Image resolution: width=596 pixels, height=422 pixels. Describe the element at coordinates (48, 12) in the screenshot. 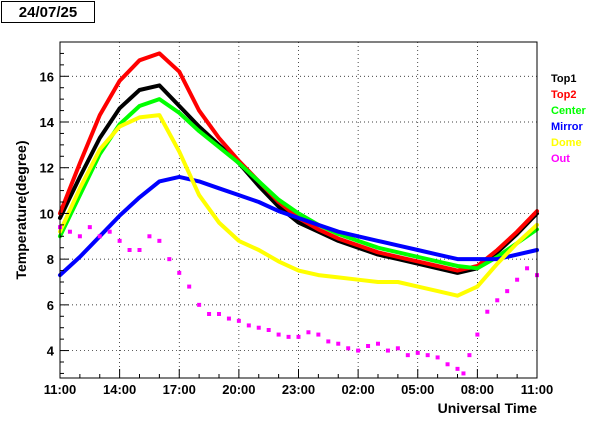

I see `date-label: 24/07/25` at that location.